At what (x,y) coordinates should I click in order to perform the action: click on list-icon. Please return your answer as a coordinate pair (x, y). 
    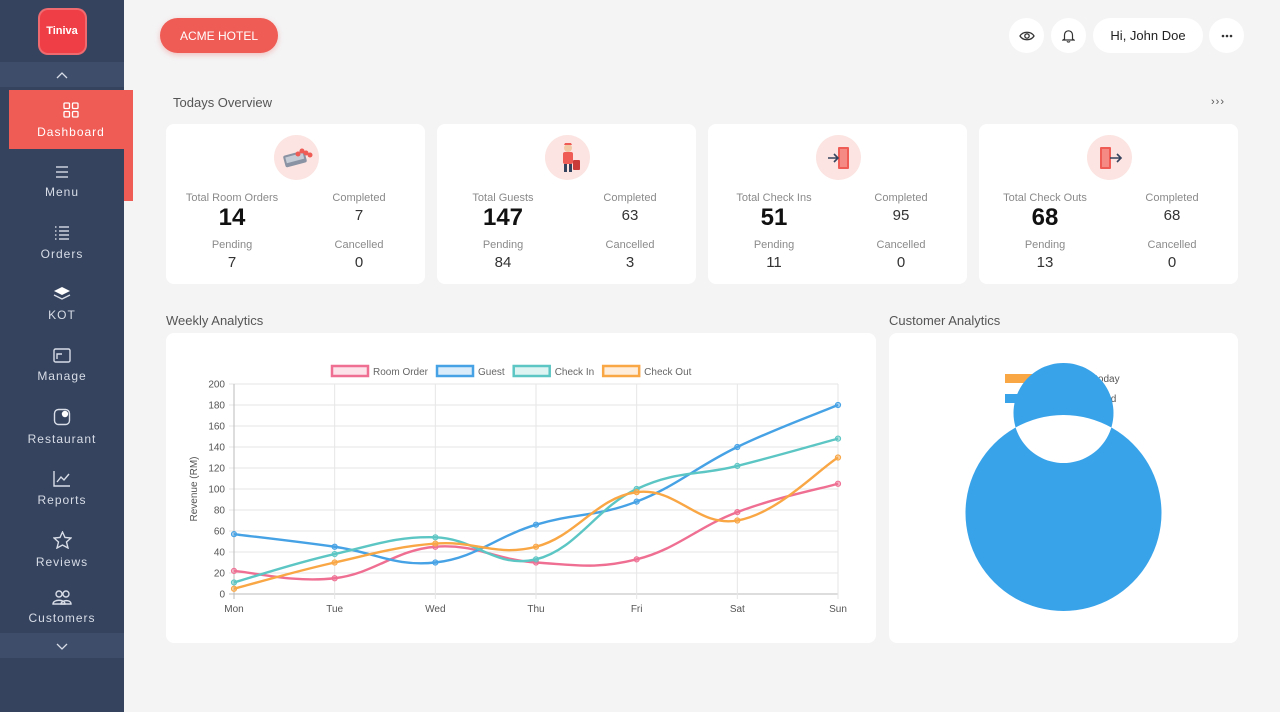
    Looking at the image, I should click on (62, 232).